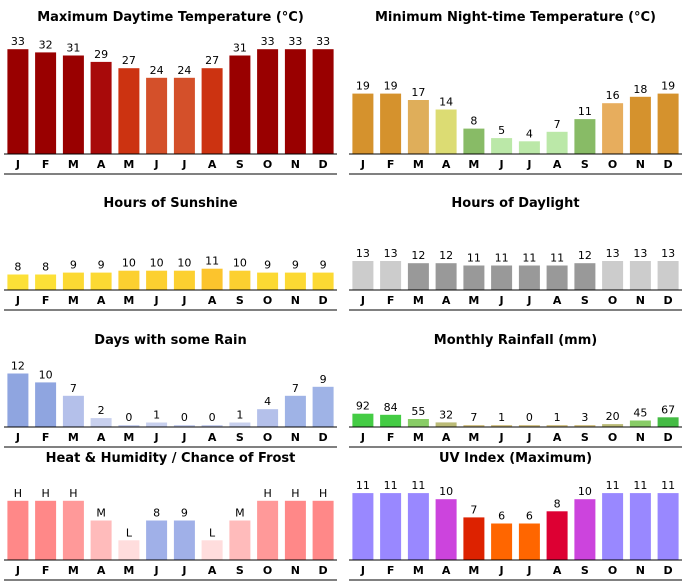 Image resolution: width=690 pixels, height=586 pixels. What do you see at coordinates (446, 255) in the screenshot?
I see `data-label: 12` at bounding box center [446, 255].